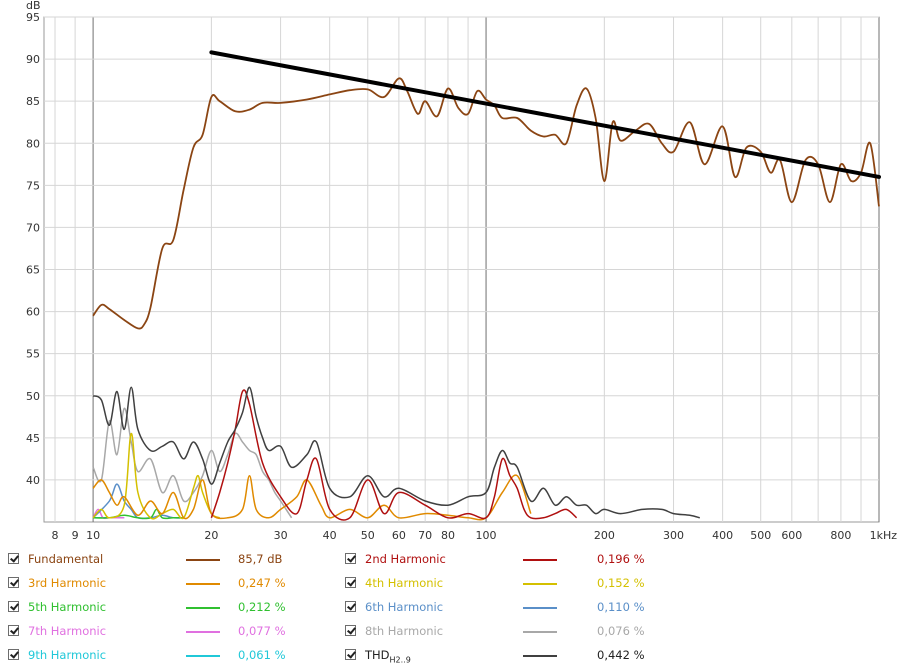  I want to click on x-tick-label: 800, so click(840, 535).